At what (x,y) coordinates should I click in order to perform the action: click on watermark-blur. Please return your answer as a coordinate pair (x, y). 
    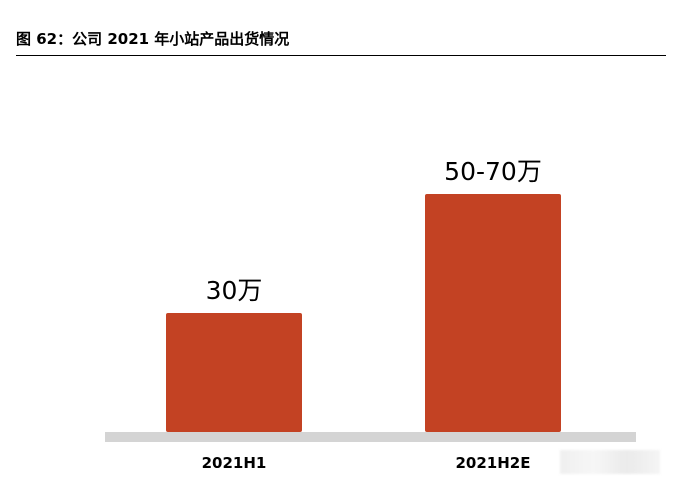
    Looking at the image, I should click on (610, 462).